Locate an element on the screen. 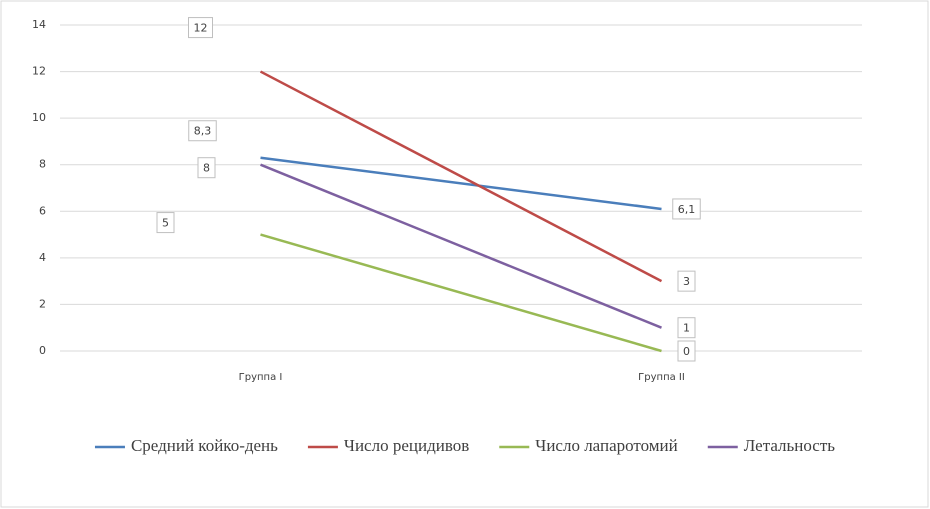 This screenshot has height=509, width=930. data-label: 12 is located at coordinates (201, 28).